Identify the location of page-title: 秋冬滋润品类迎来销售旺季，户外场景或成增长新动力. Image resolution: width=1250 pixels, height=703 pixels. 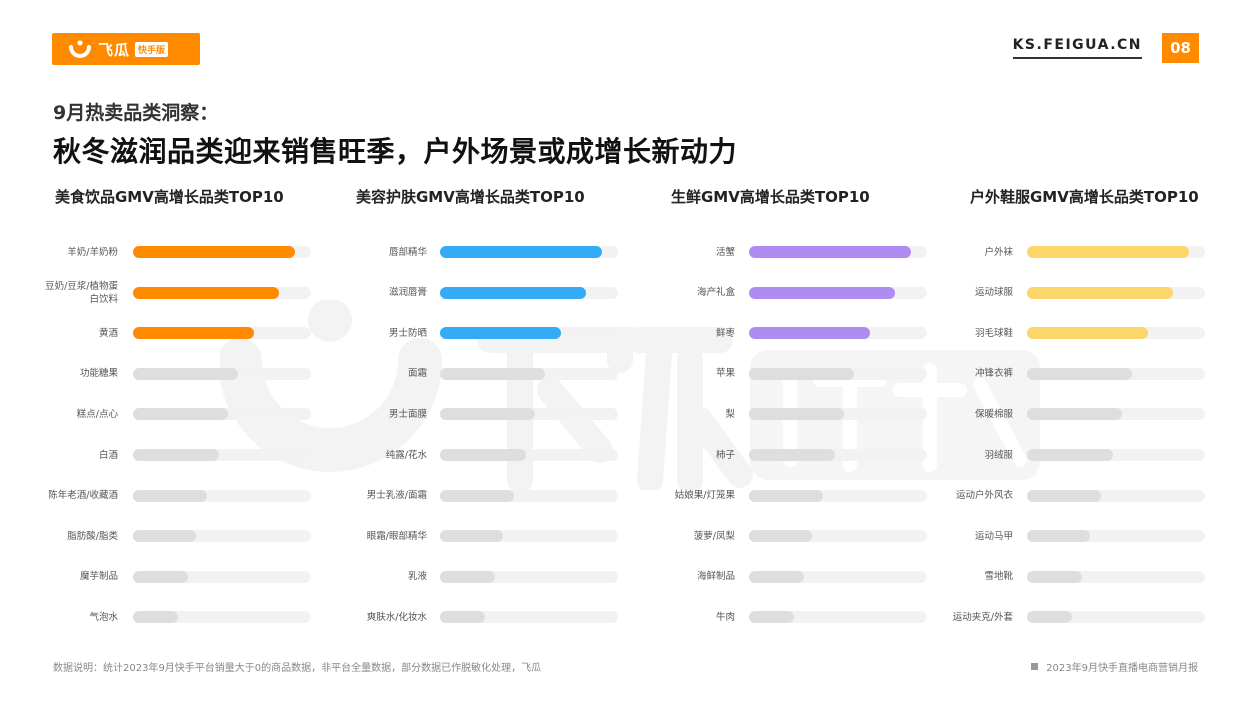
(395, 151).